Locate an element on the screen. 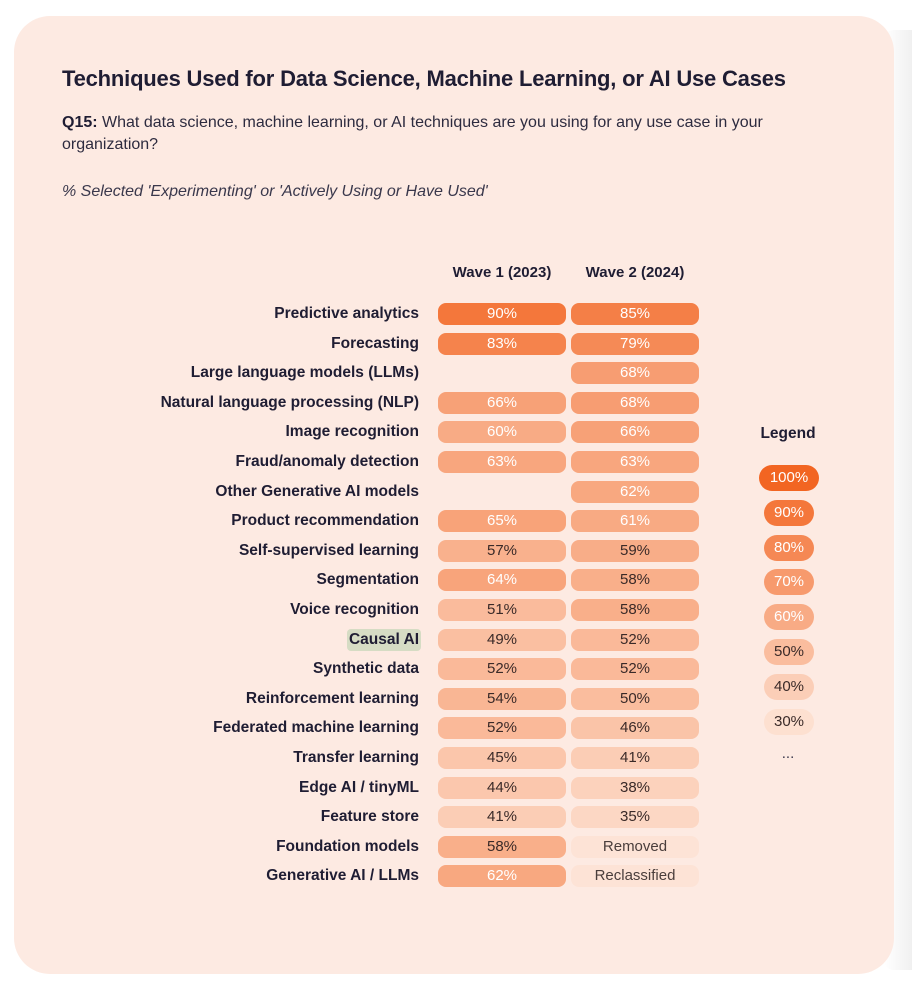 This screenshot has width=912, height=994. cell-wave-2-fraud-anomaly-detection: 63% is located at coordinates (635, 462).